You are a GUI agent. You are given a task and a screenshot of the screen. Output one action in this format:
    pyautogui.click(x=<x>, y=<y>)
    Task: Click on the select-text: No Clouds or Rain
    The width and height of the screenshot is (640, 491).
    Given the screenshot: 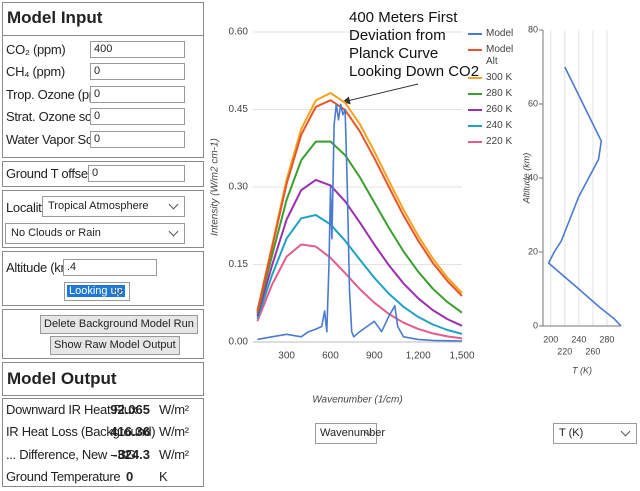 What is the action you would take?
    pyautogui.click(x=56, y=233)
    